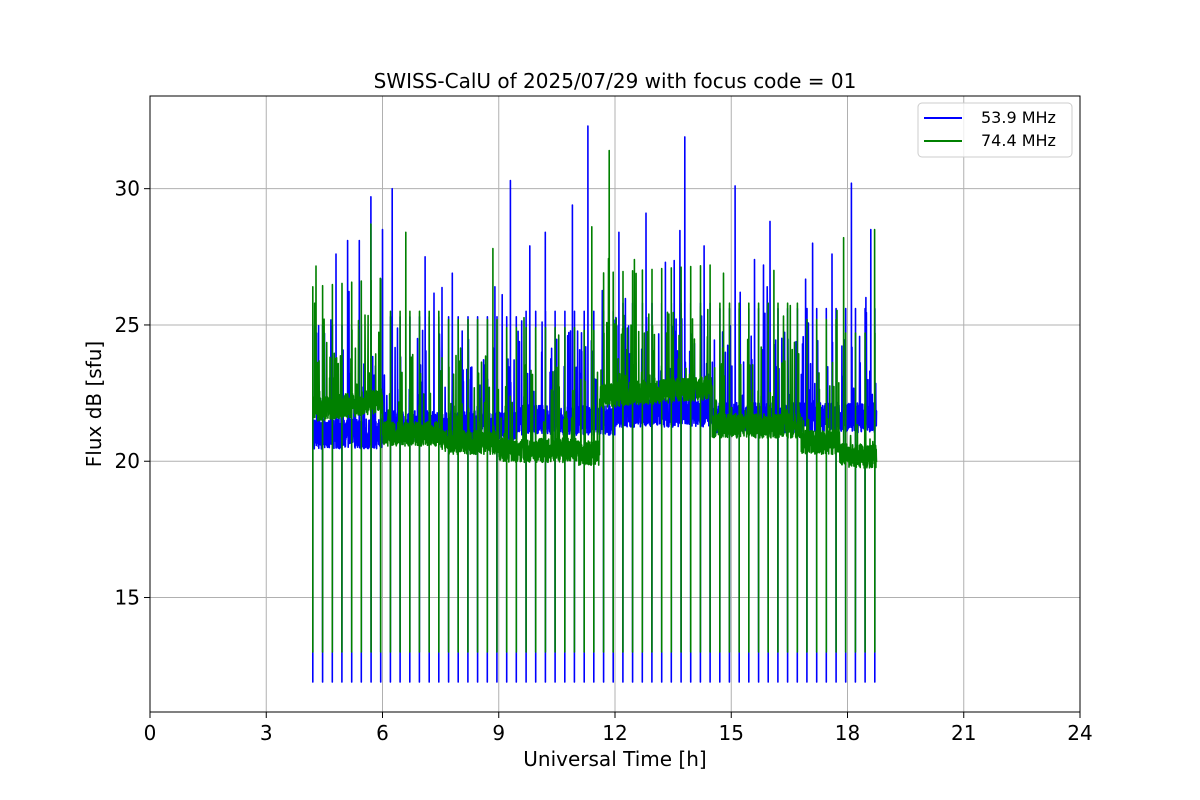  I want to click on legend: 53.9 MHz 74.4 MHz, so click(995, 130).